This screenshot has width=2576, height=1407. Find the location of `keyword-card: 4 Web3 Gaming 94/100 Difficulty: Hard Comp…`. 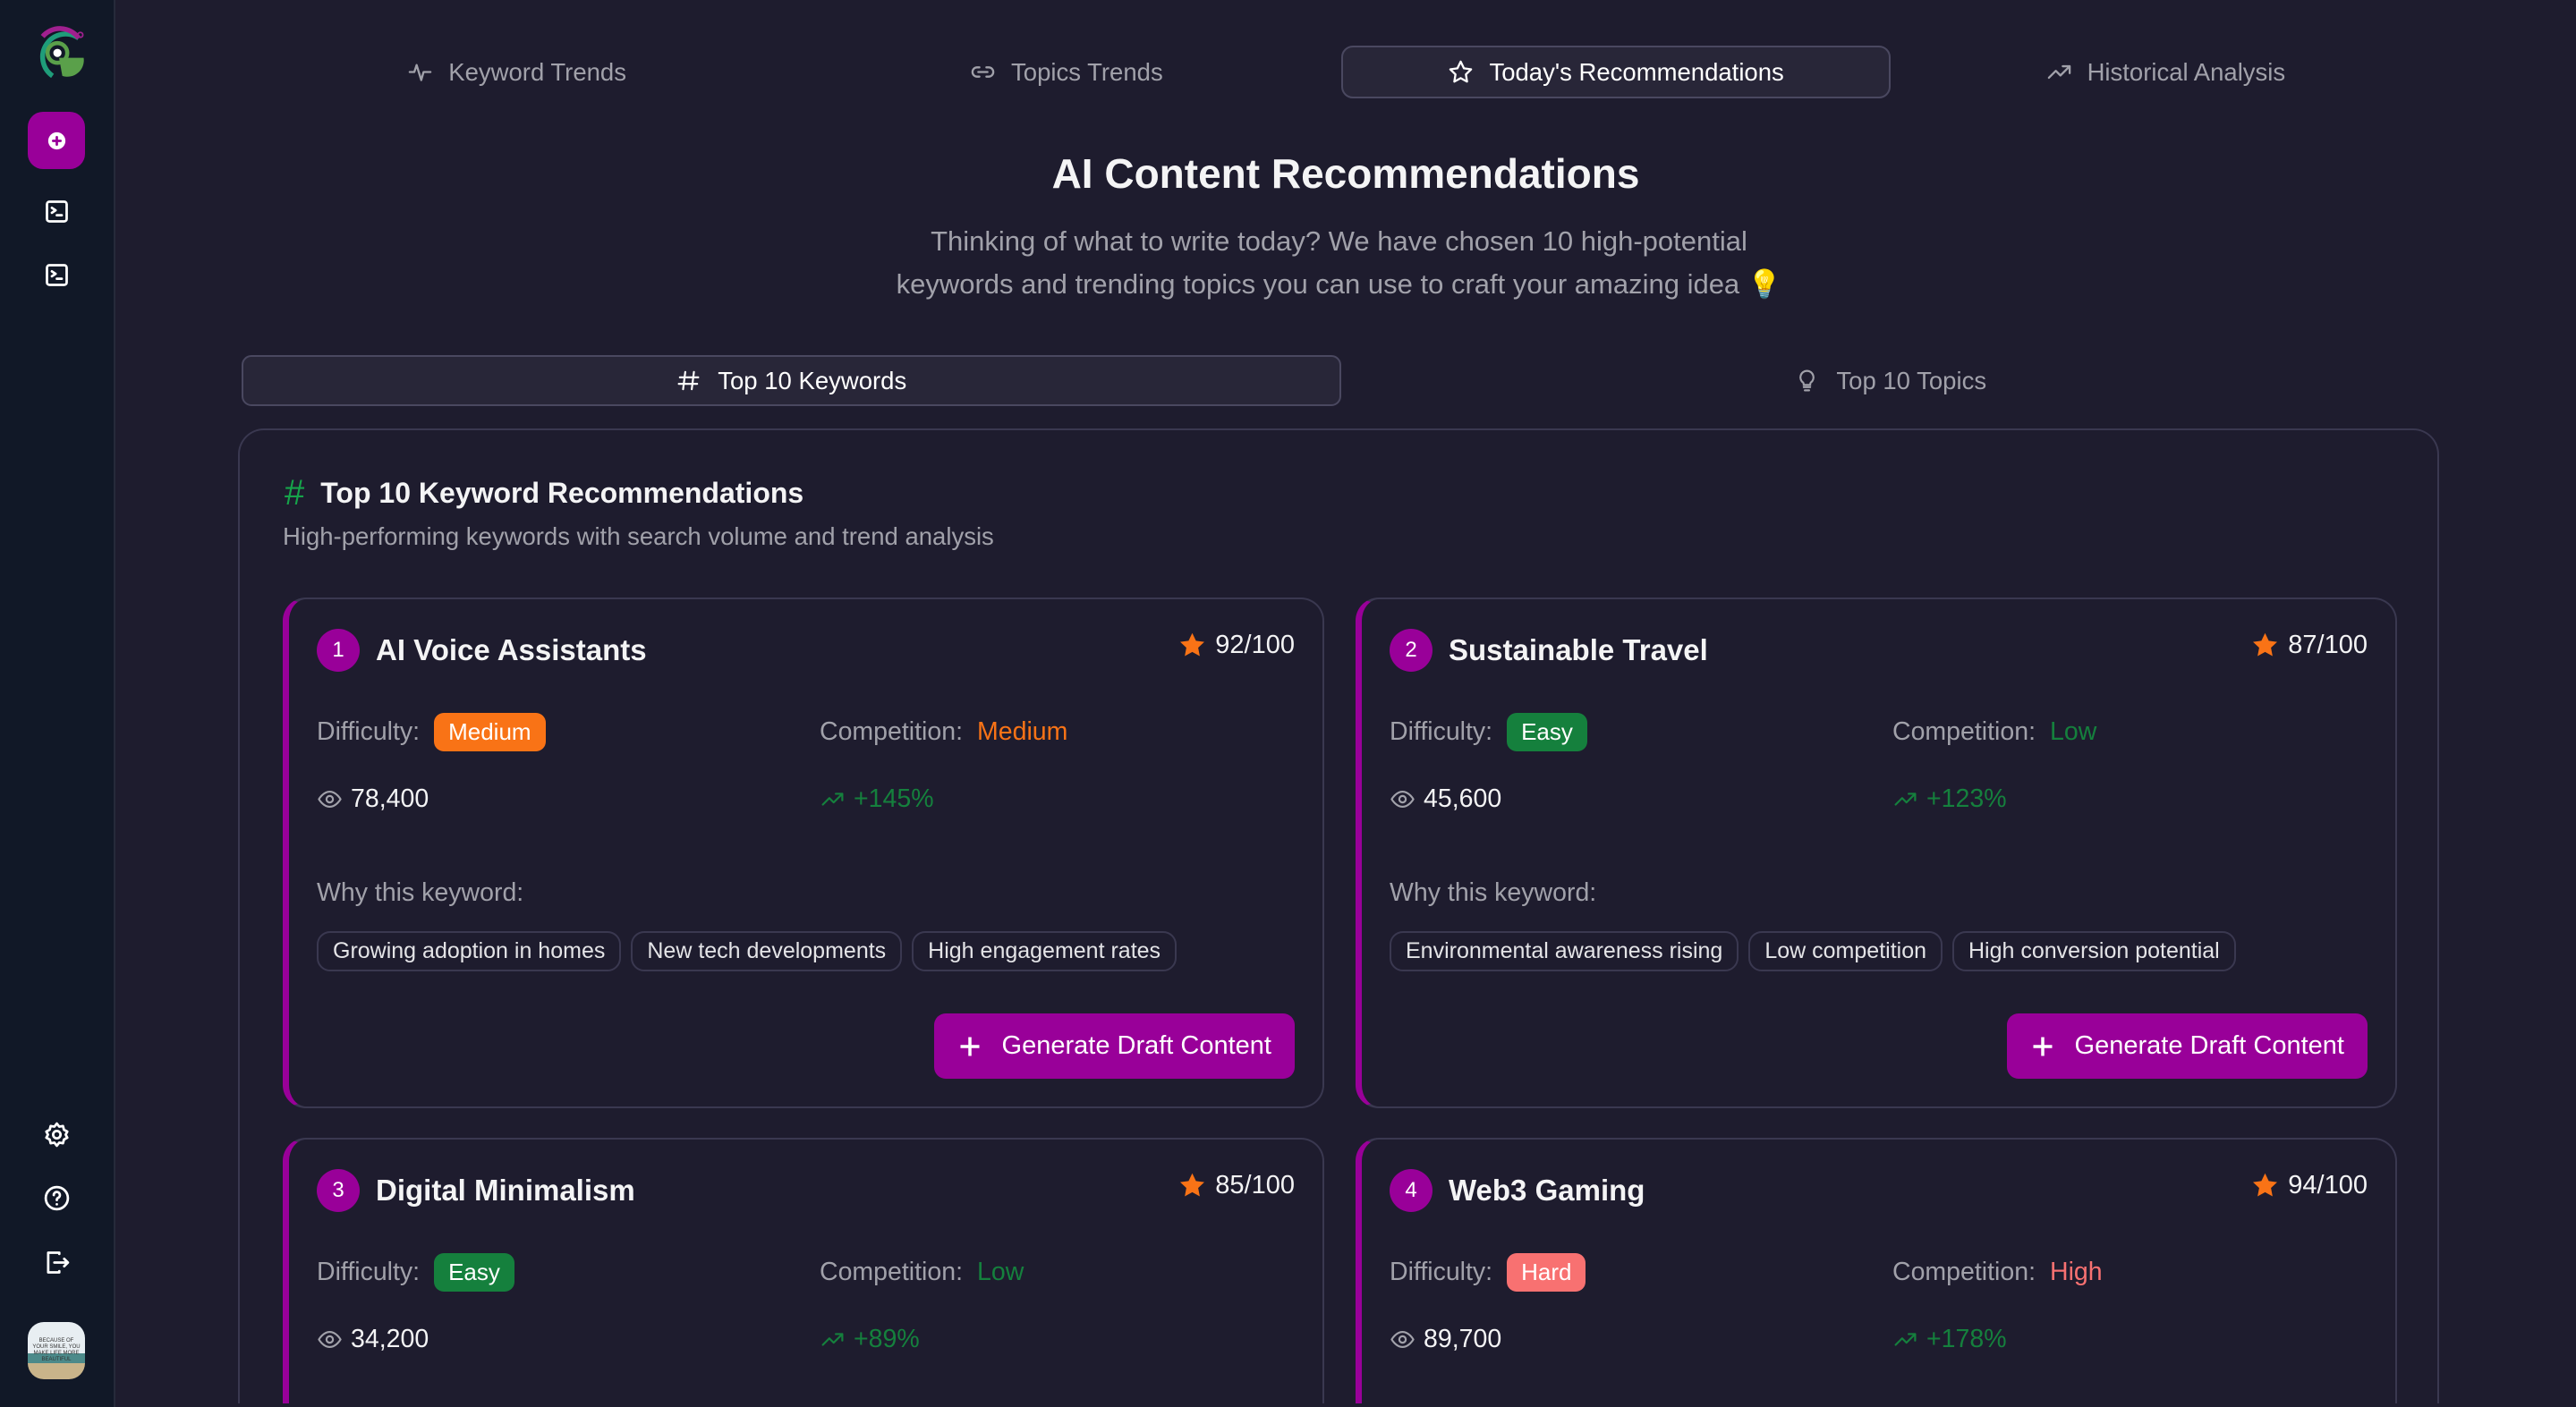

keyword-card: 4 Web3 Gaming 94/100 Difficulty: Hard Comp… is located at coordinates (1876, 1270).